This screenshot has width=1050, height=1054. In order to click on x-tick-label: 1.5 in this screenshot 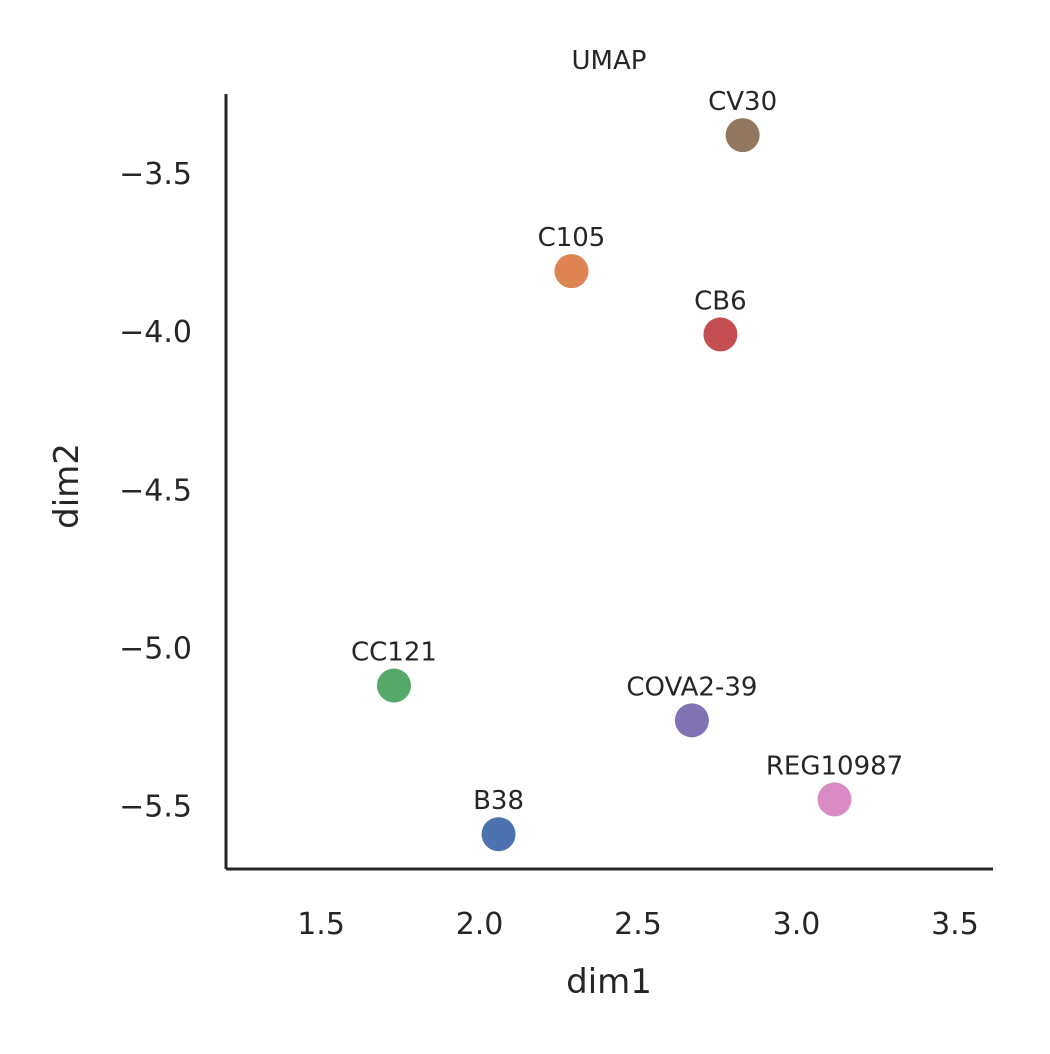, I will do `click(321, 924)`.